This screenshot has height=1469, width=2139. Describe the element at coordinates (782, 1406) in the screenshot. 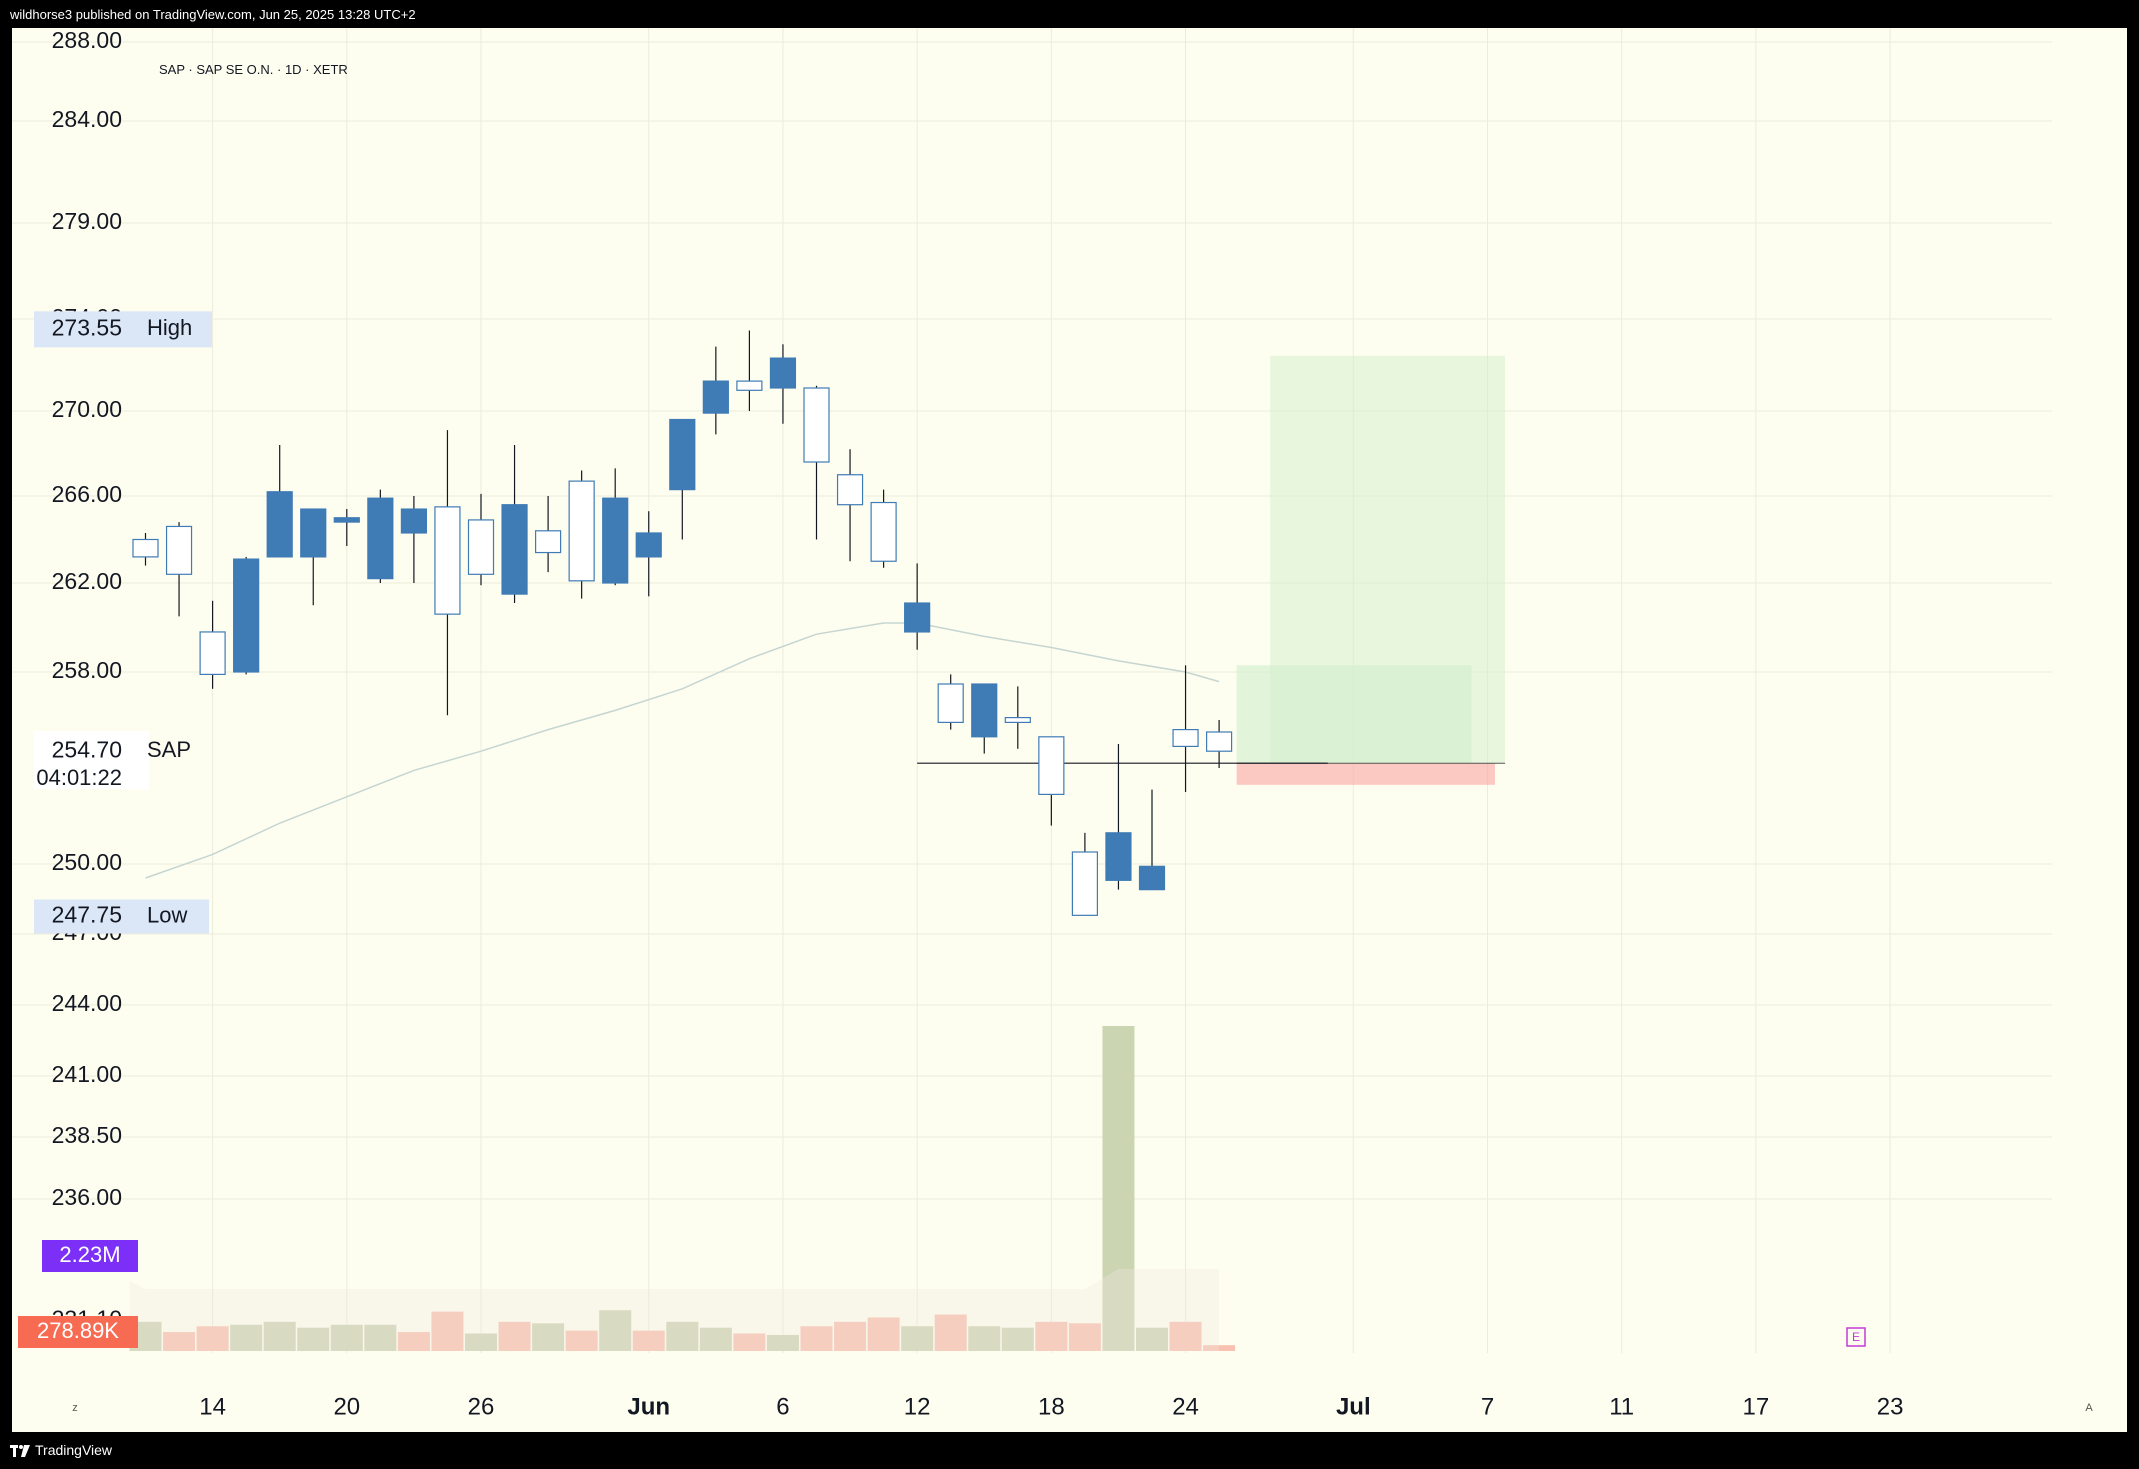

I see `time-tick-label: 6` at that location.